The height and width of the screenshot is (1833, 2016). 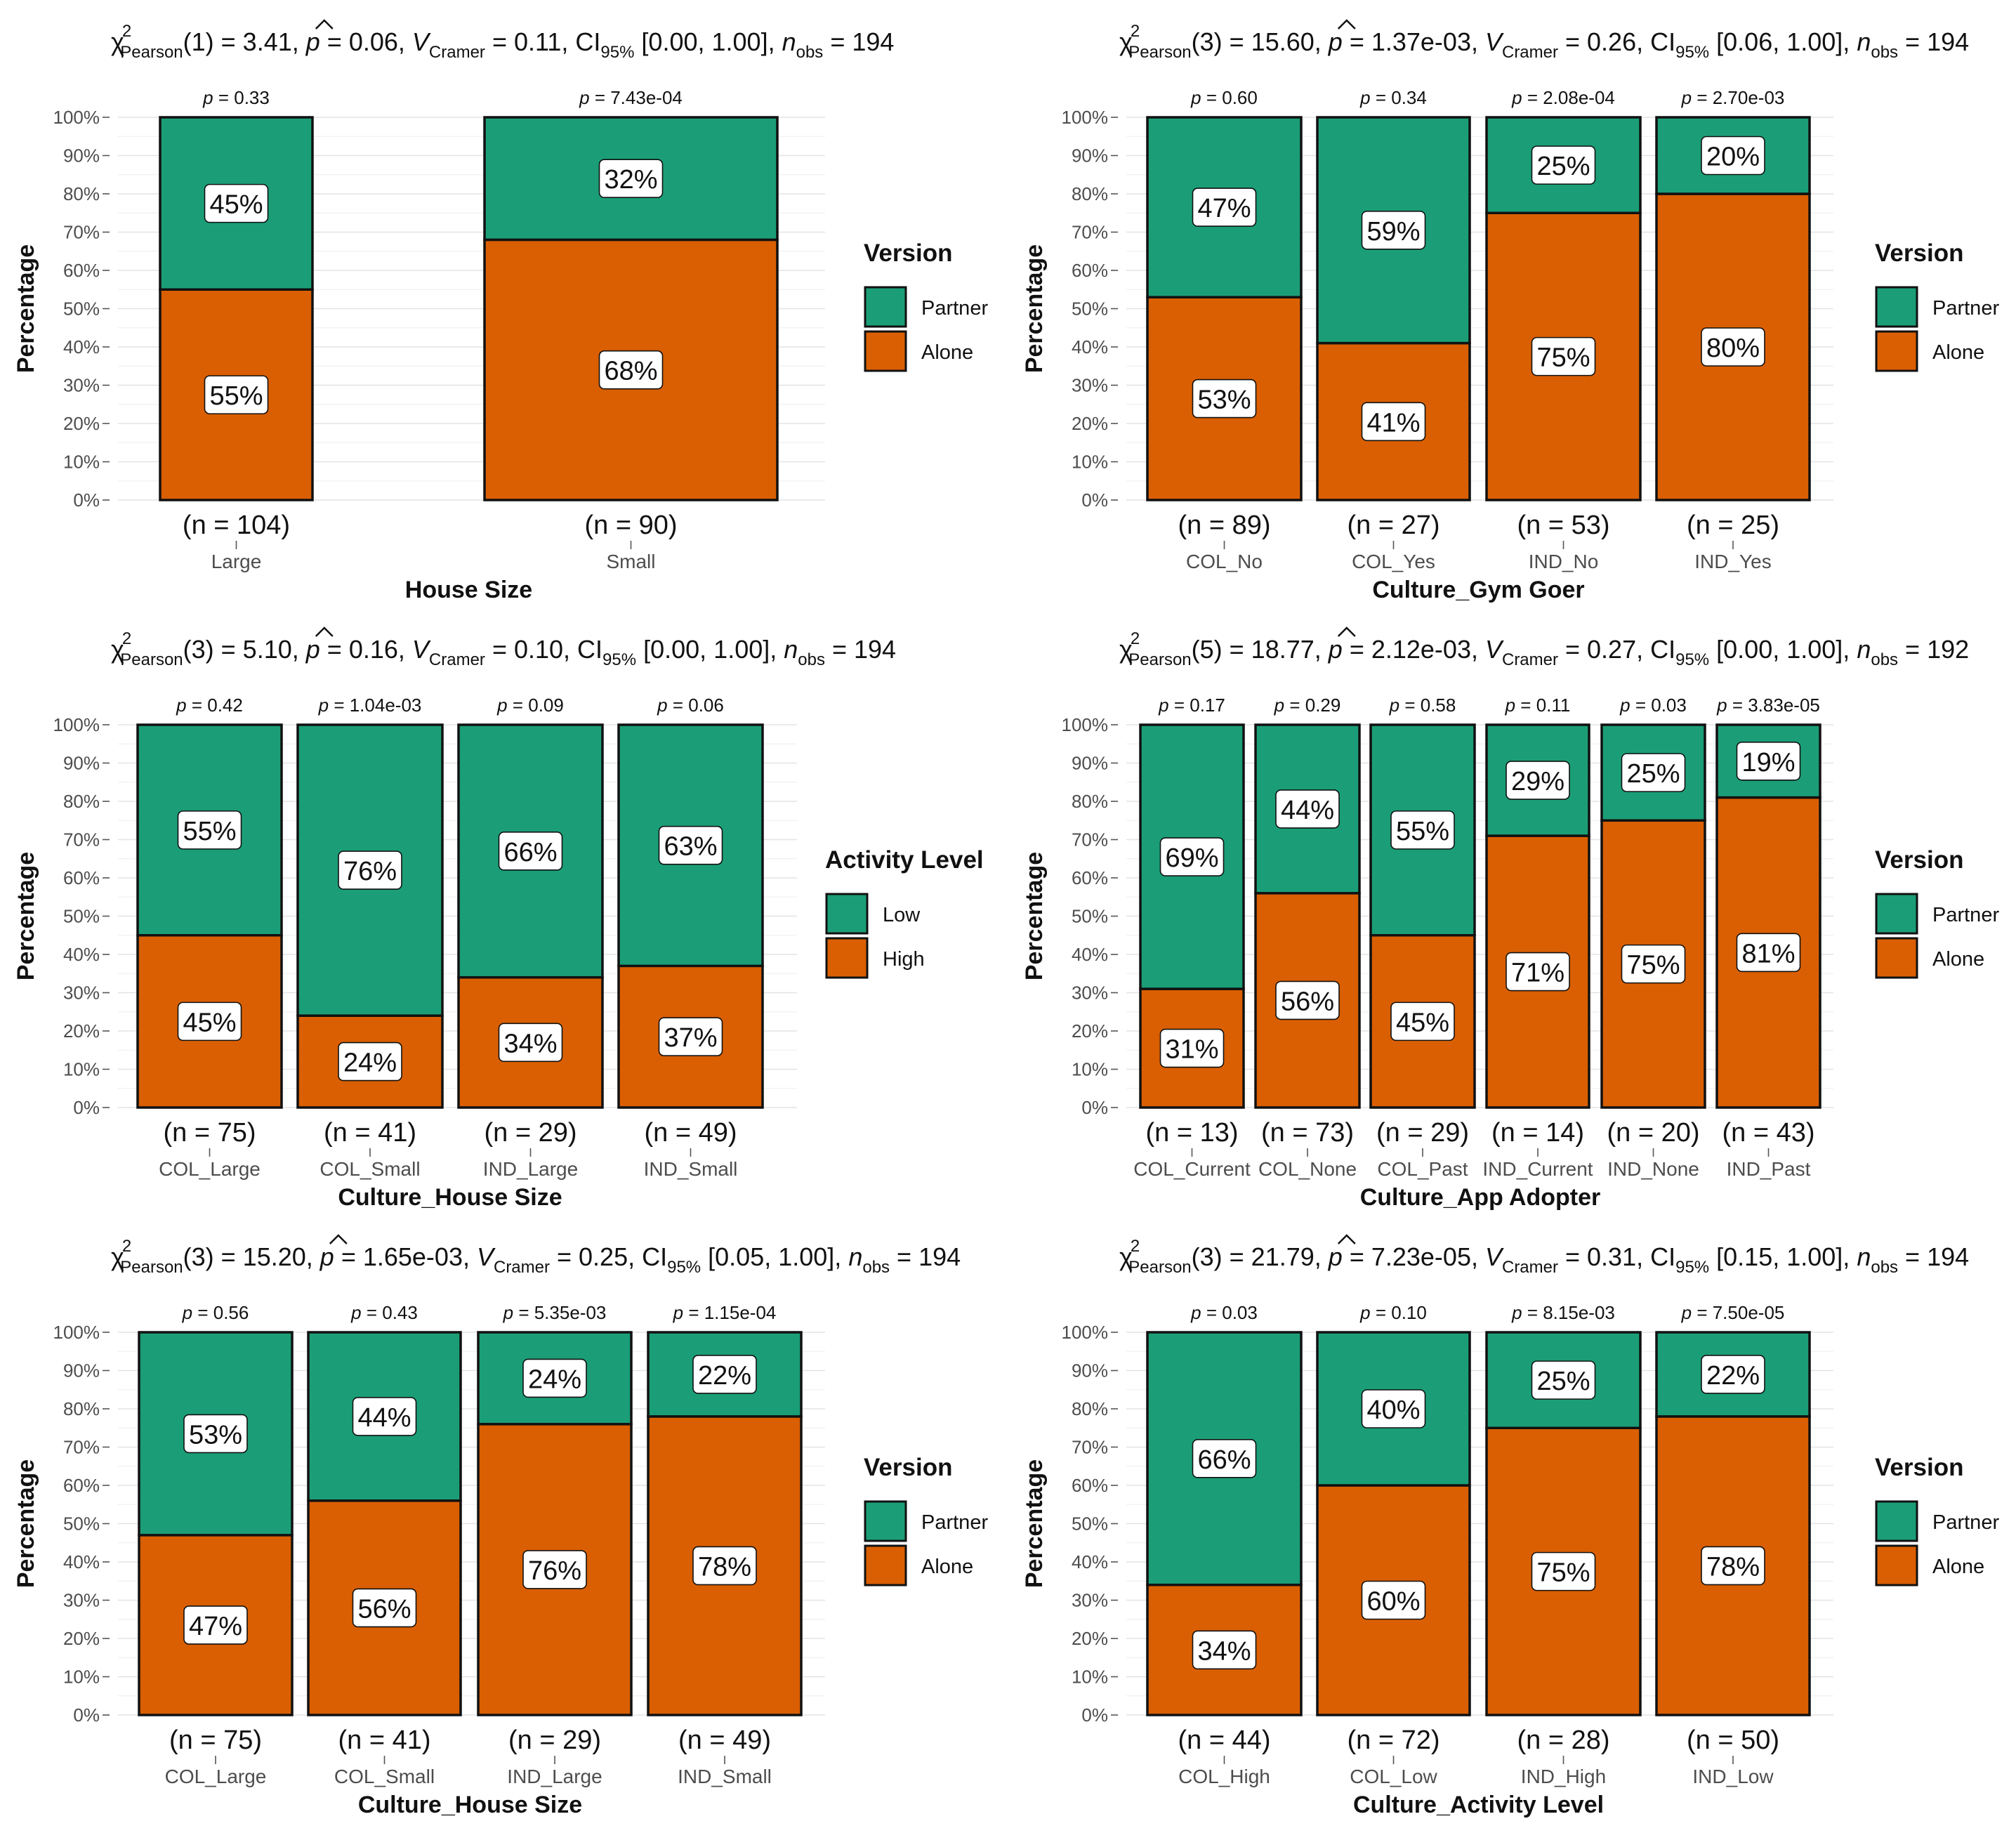 What do you see at coordinates (220, 1312) in the screenshot?
I see `bar-p-text: = 0.56` at bounding box center [220, 1312].